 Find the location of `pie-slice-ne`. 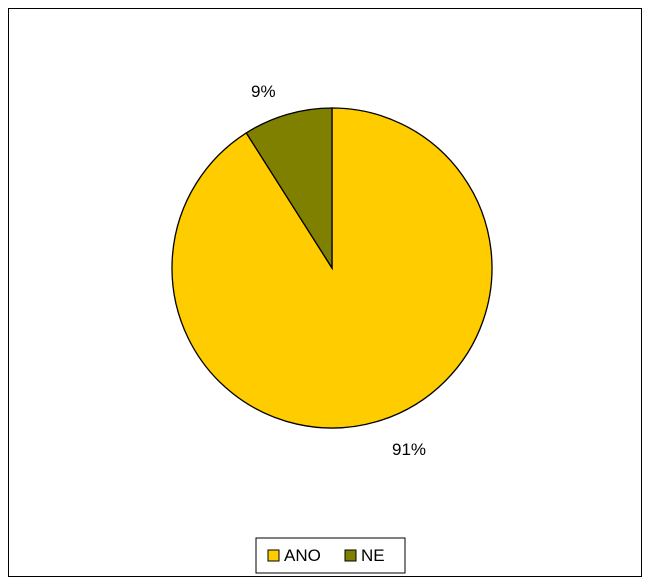

pie-slice-ne is located at coordinates (289, 189).